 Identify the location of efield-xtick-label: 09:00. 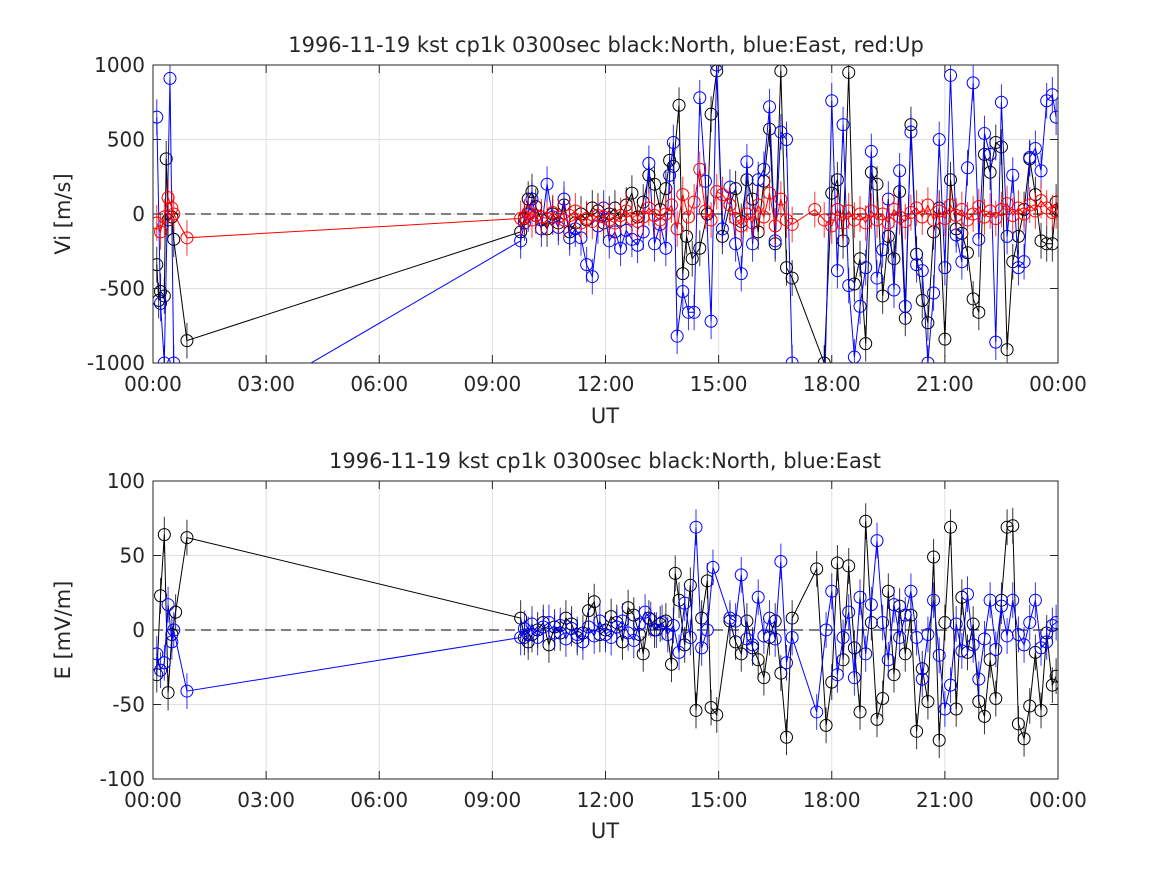
(493, 800).